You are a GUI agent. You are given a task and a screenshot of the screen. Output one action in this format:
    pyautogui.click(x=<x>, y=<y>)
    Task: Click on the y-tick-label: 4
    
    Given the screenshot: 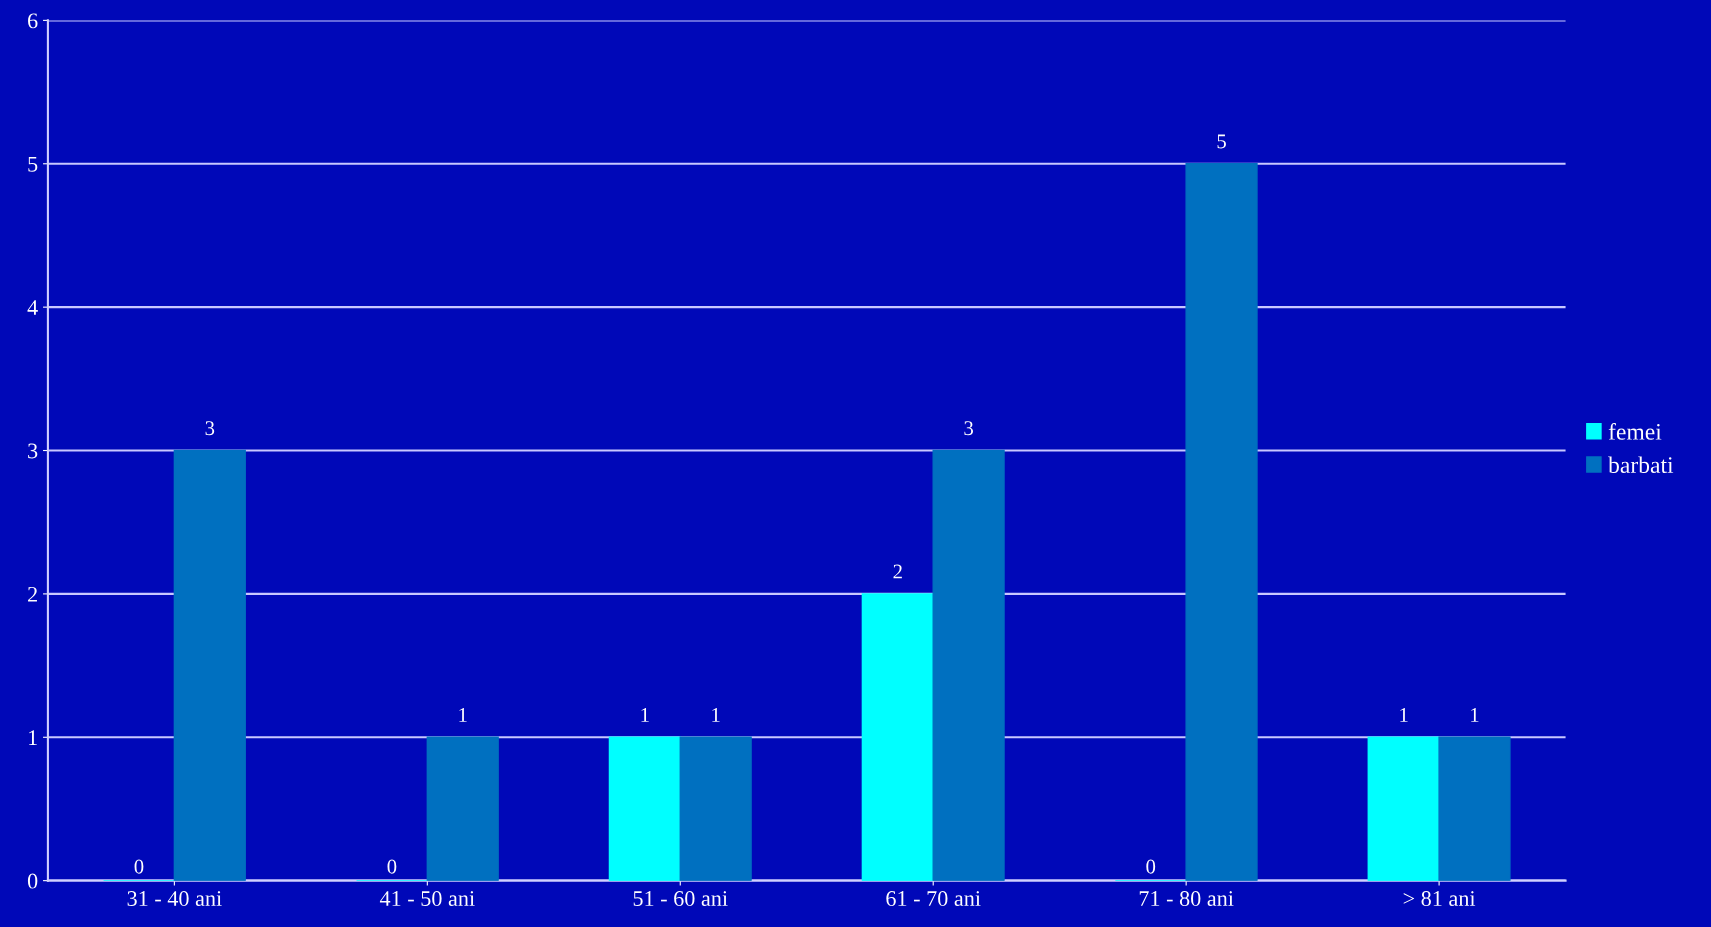 What is the action you would take?
    pyautogui.click(x=32, y=307)
    